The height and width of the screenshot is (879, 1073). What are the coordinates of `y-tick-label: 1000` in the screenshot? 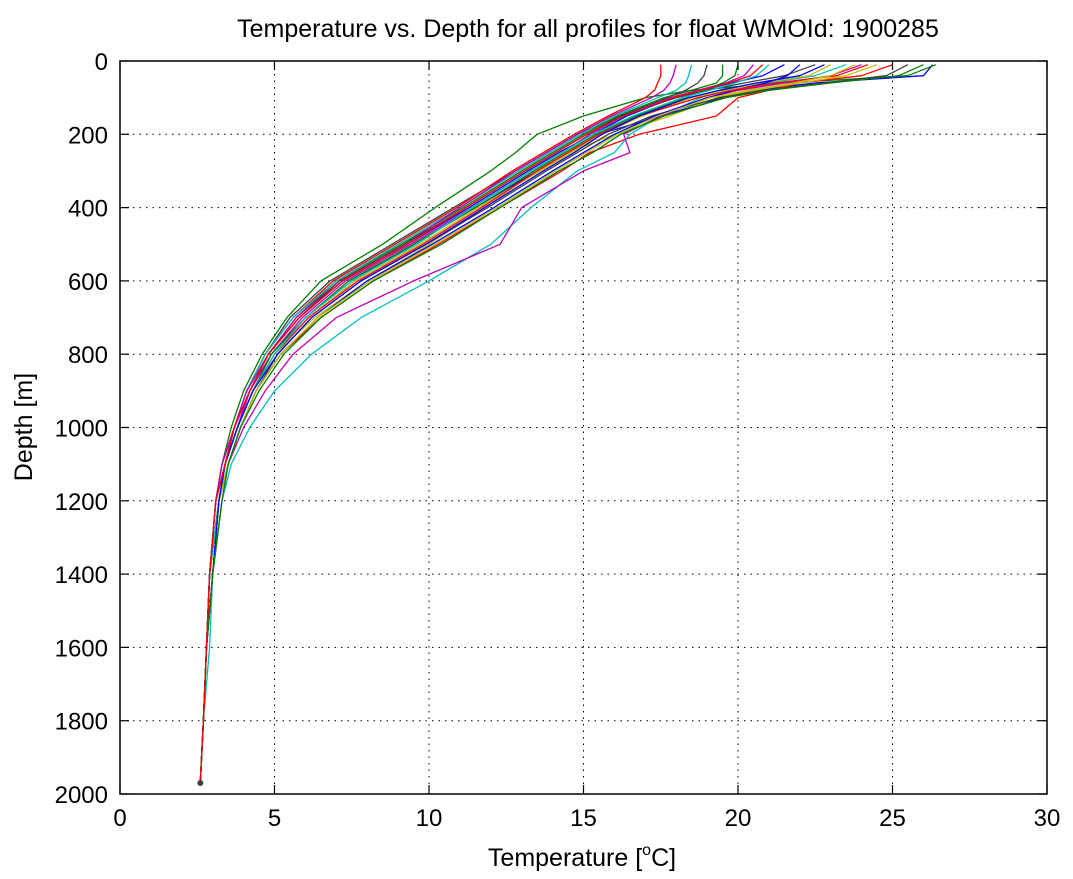 It's located at (81, 429).